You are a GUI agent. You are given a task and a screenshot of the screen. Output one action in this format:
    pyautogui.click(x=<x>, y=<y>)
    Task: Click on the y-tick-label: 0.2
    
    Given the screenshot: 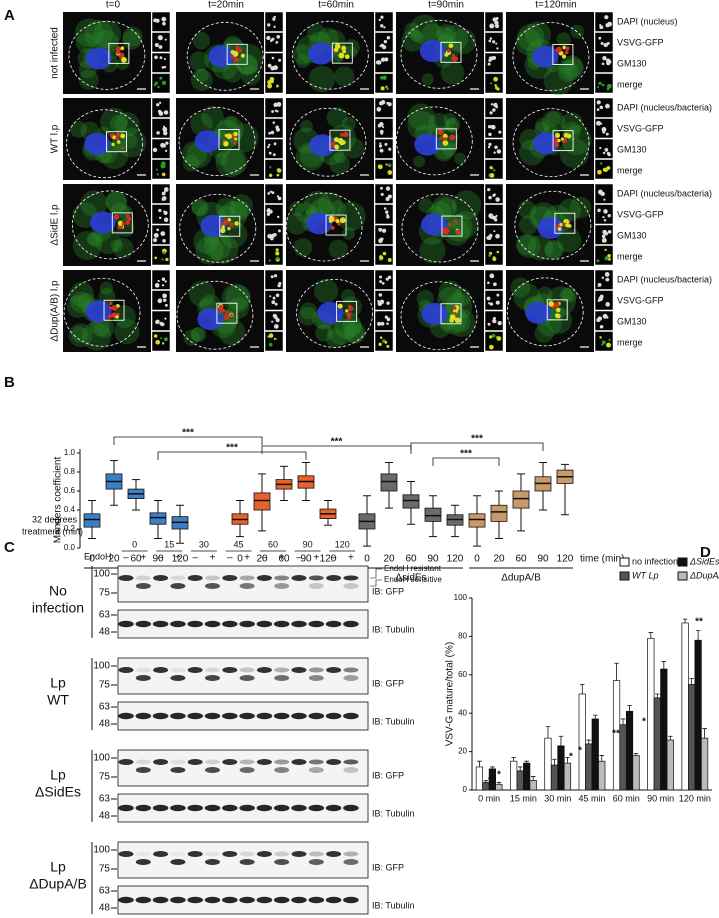 What is the action you would take?
    pyautogui.click(x=70, y=528)
    